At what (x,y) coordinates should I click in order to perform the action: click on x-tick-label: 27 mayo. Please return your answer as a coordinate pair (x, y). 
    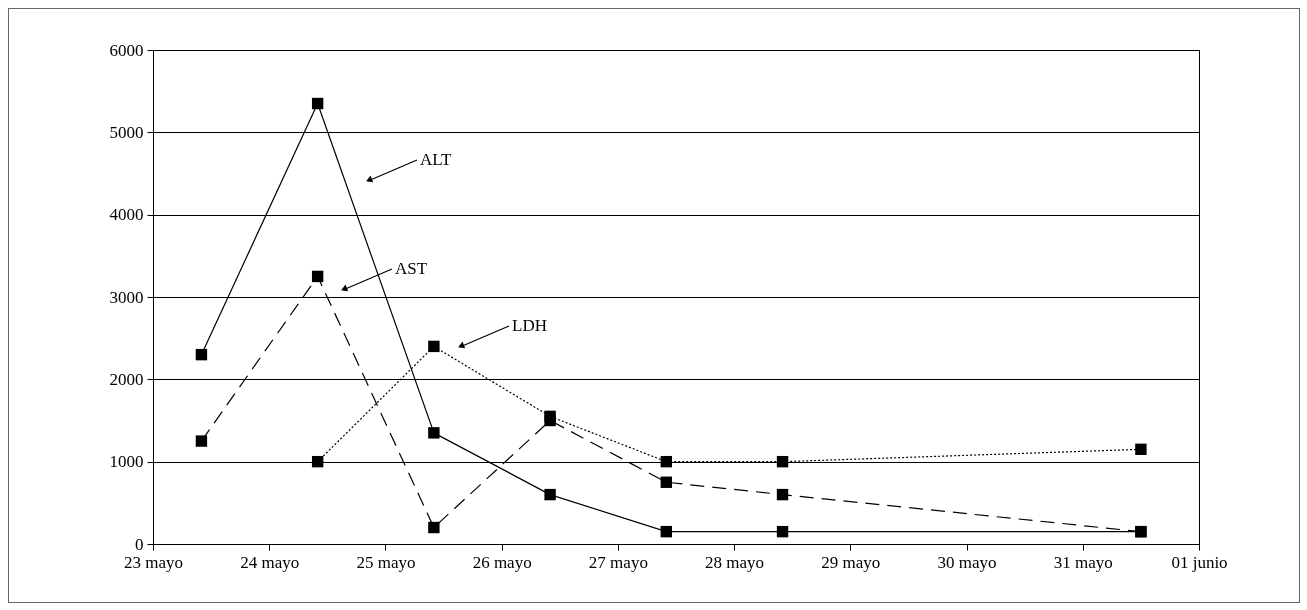
    Looking at the image, I should click on (618, 562).